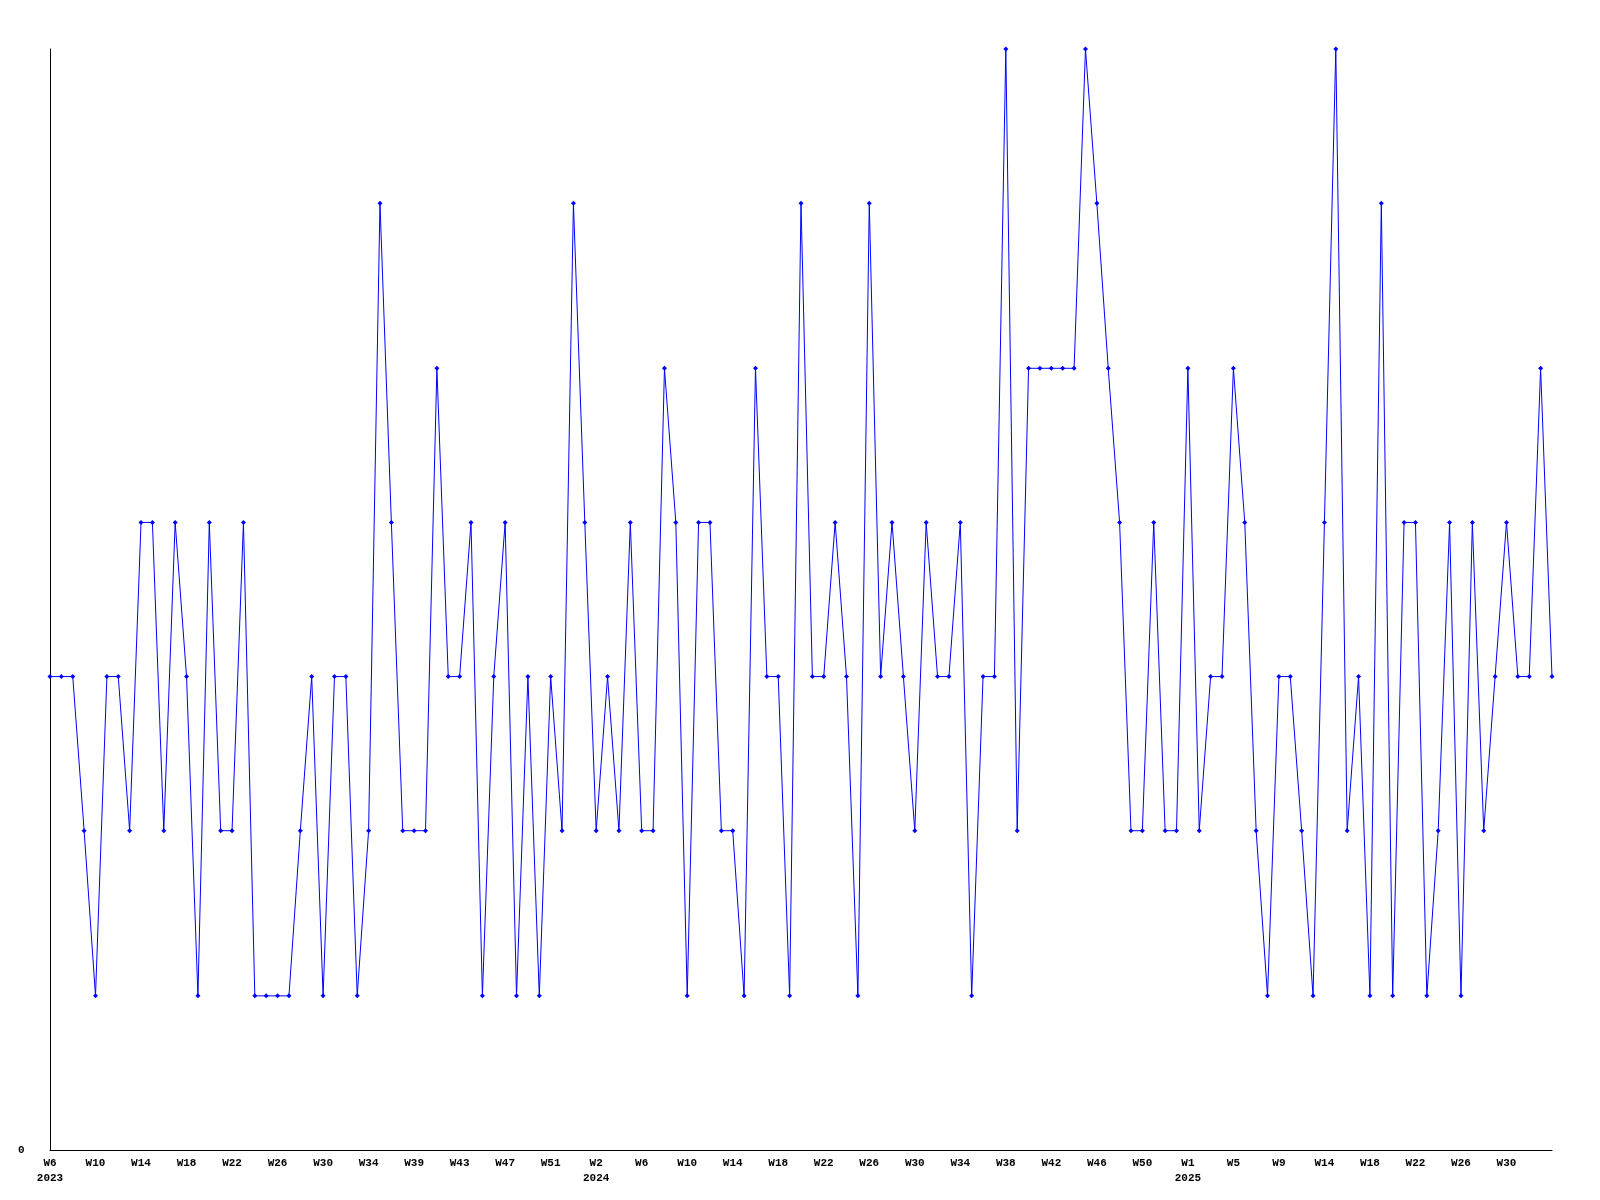 Image resolution: width=1600 pixels, height=1200 pixels. What do you see at coordinates (1188, 1170) in the screenshot?
I see `x-tick-label: W1 2025` at bounding box center [1188, 1170].